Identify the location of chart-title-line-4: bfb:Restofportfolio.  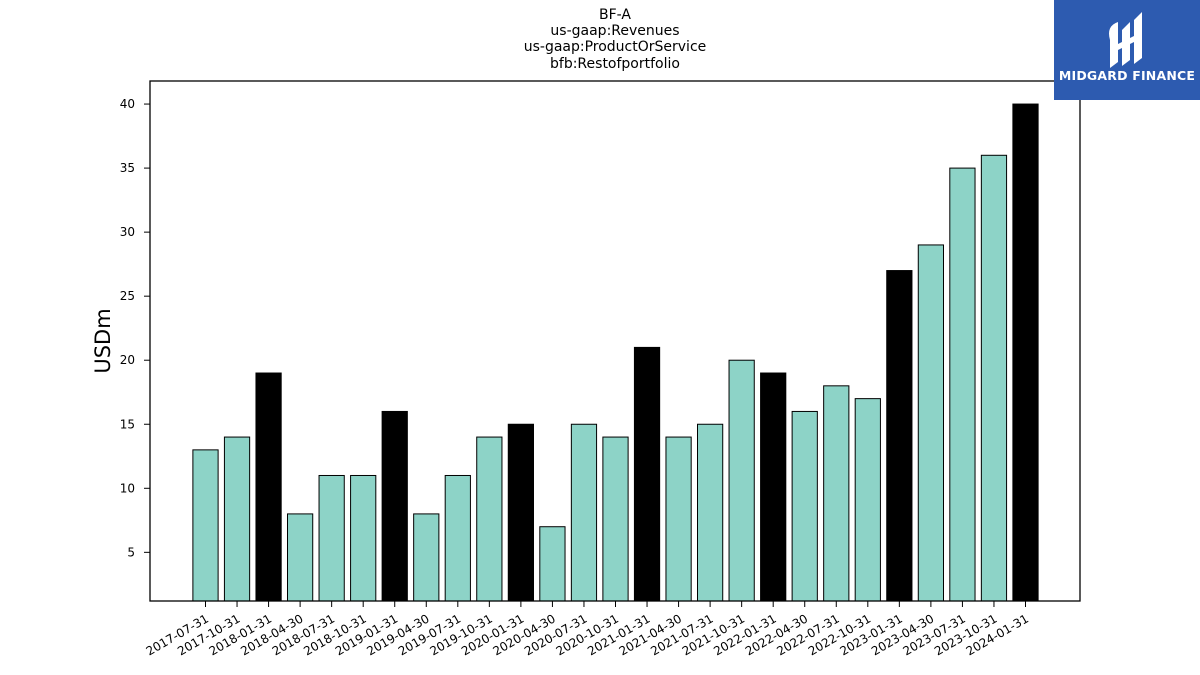
(615, 64).